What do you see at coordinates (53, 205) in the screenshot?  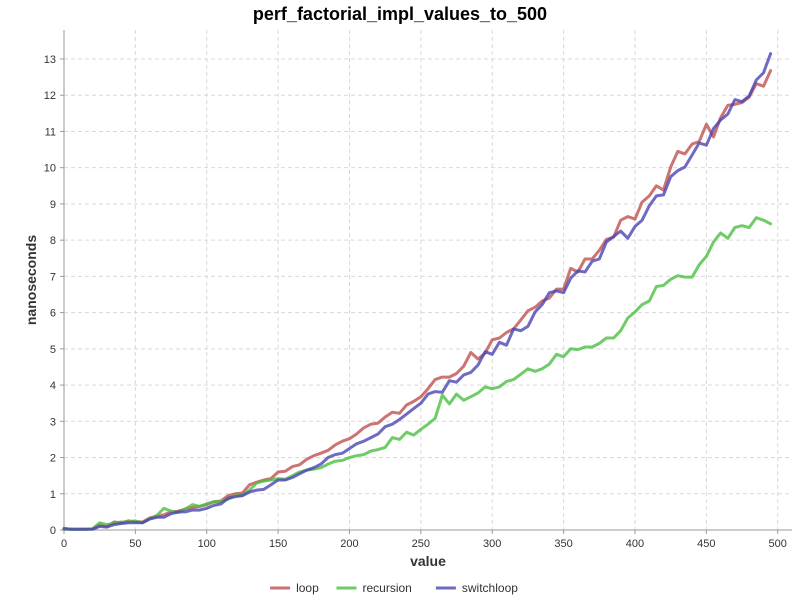 I see `y-tick-label: 9` at bounding box center [53, 205].